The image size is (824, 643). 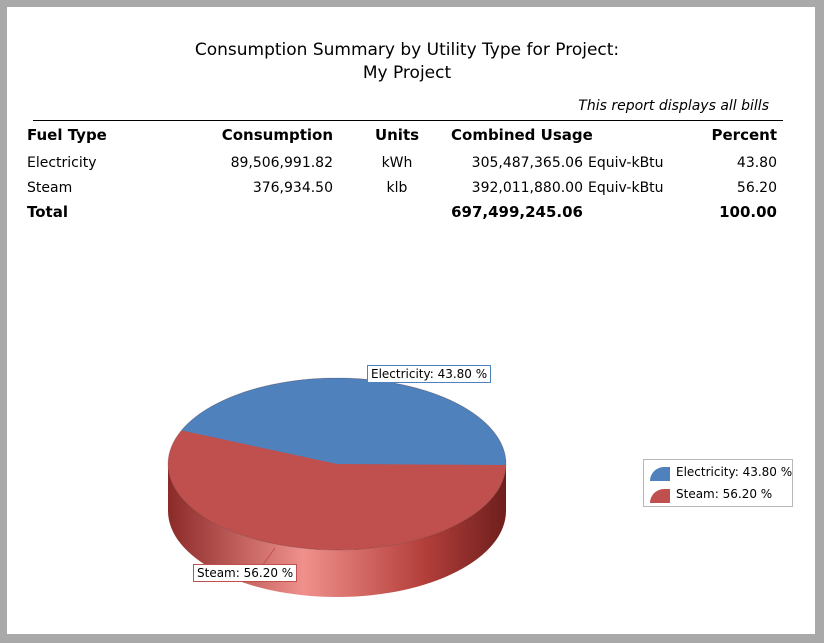 What do you see at coordinates (517, 212) in the screenshot?
I see `total-combined-usage: 697,499,245.06` at bounding box center [517, 212].